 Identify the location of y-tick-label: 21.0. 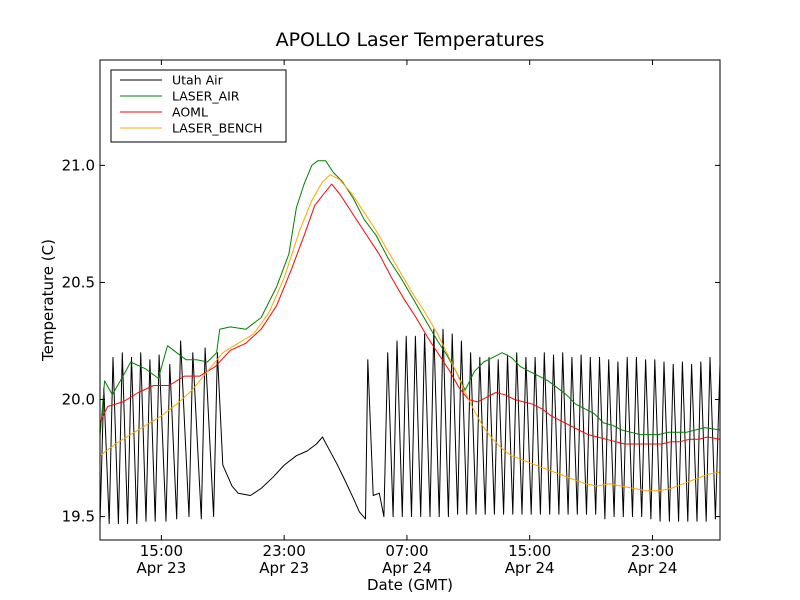
(78, 165).